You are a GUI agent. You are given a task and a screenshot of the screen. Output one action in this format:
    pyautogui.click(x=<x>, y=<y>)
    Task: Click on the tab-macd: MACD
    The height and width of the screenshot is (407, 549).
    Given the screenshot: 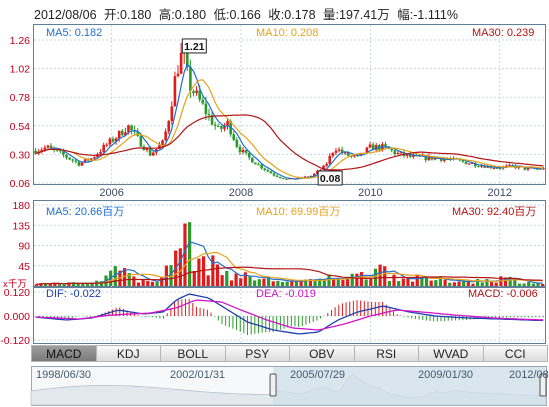 What is the action you would take?
    pyautogui.click(x=64, y=353)
    